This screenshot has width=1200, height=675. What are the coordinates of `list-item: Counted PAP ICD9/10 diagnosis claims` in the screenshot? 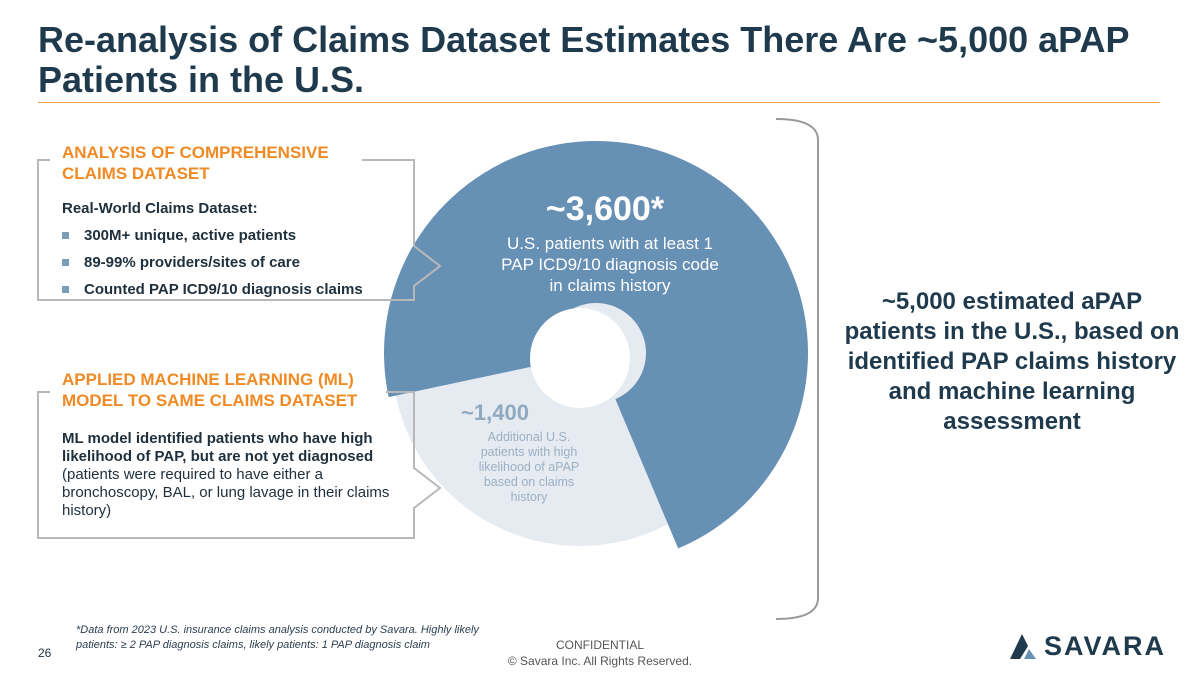 It's located at (232, 290).